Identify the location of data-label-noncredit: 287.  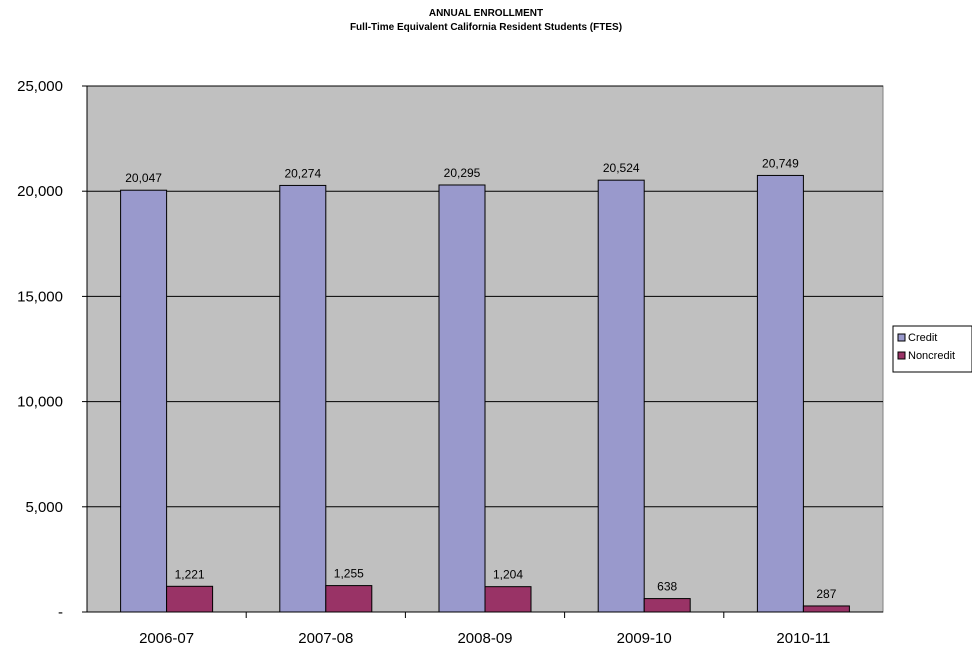
(826, 594).